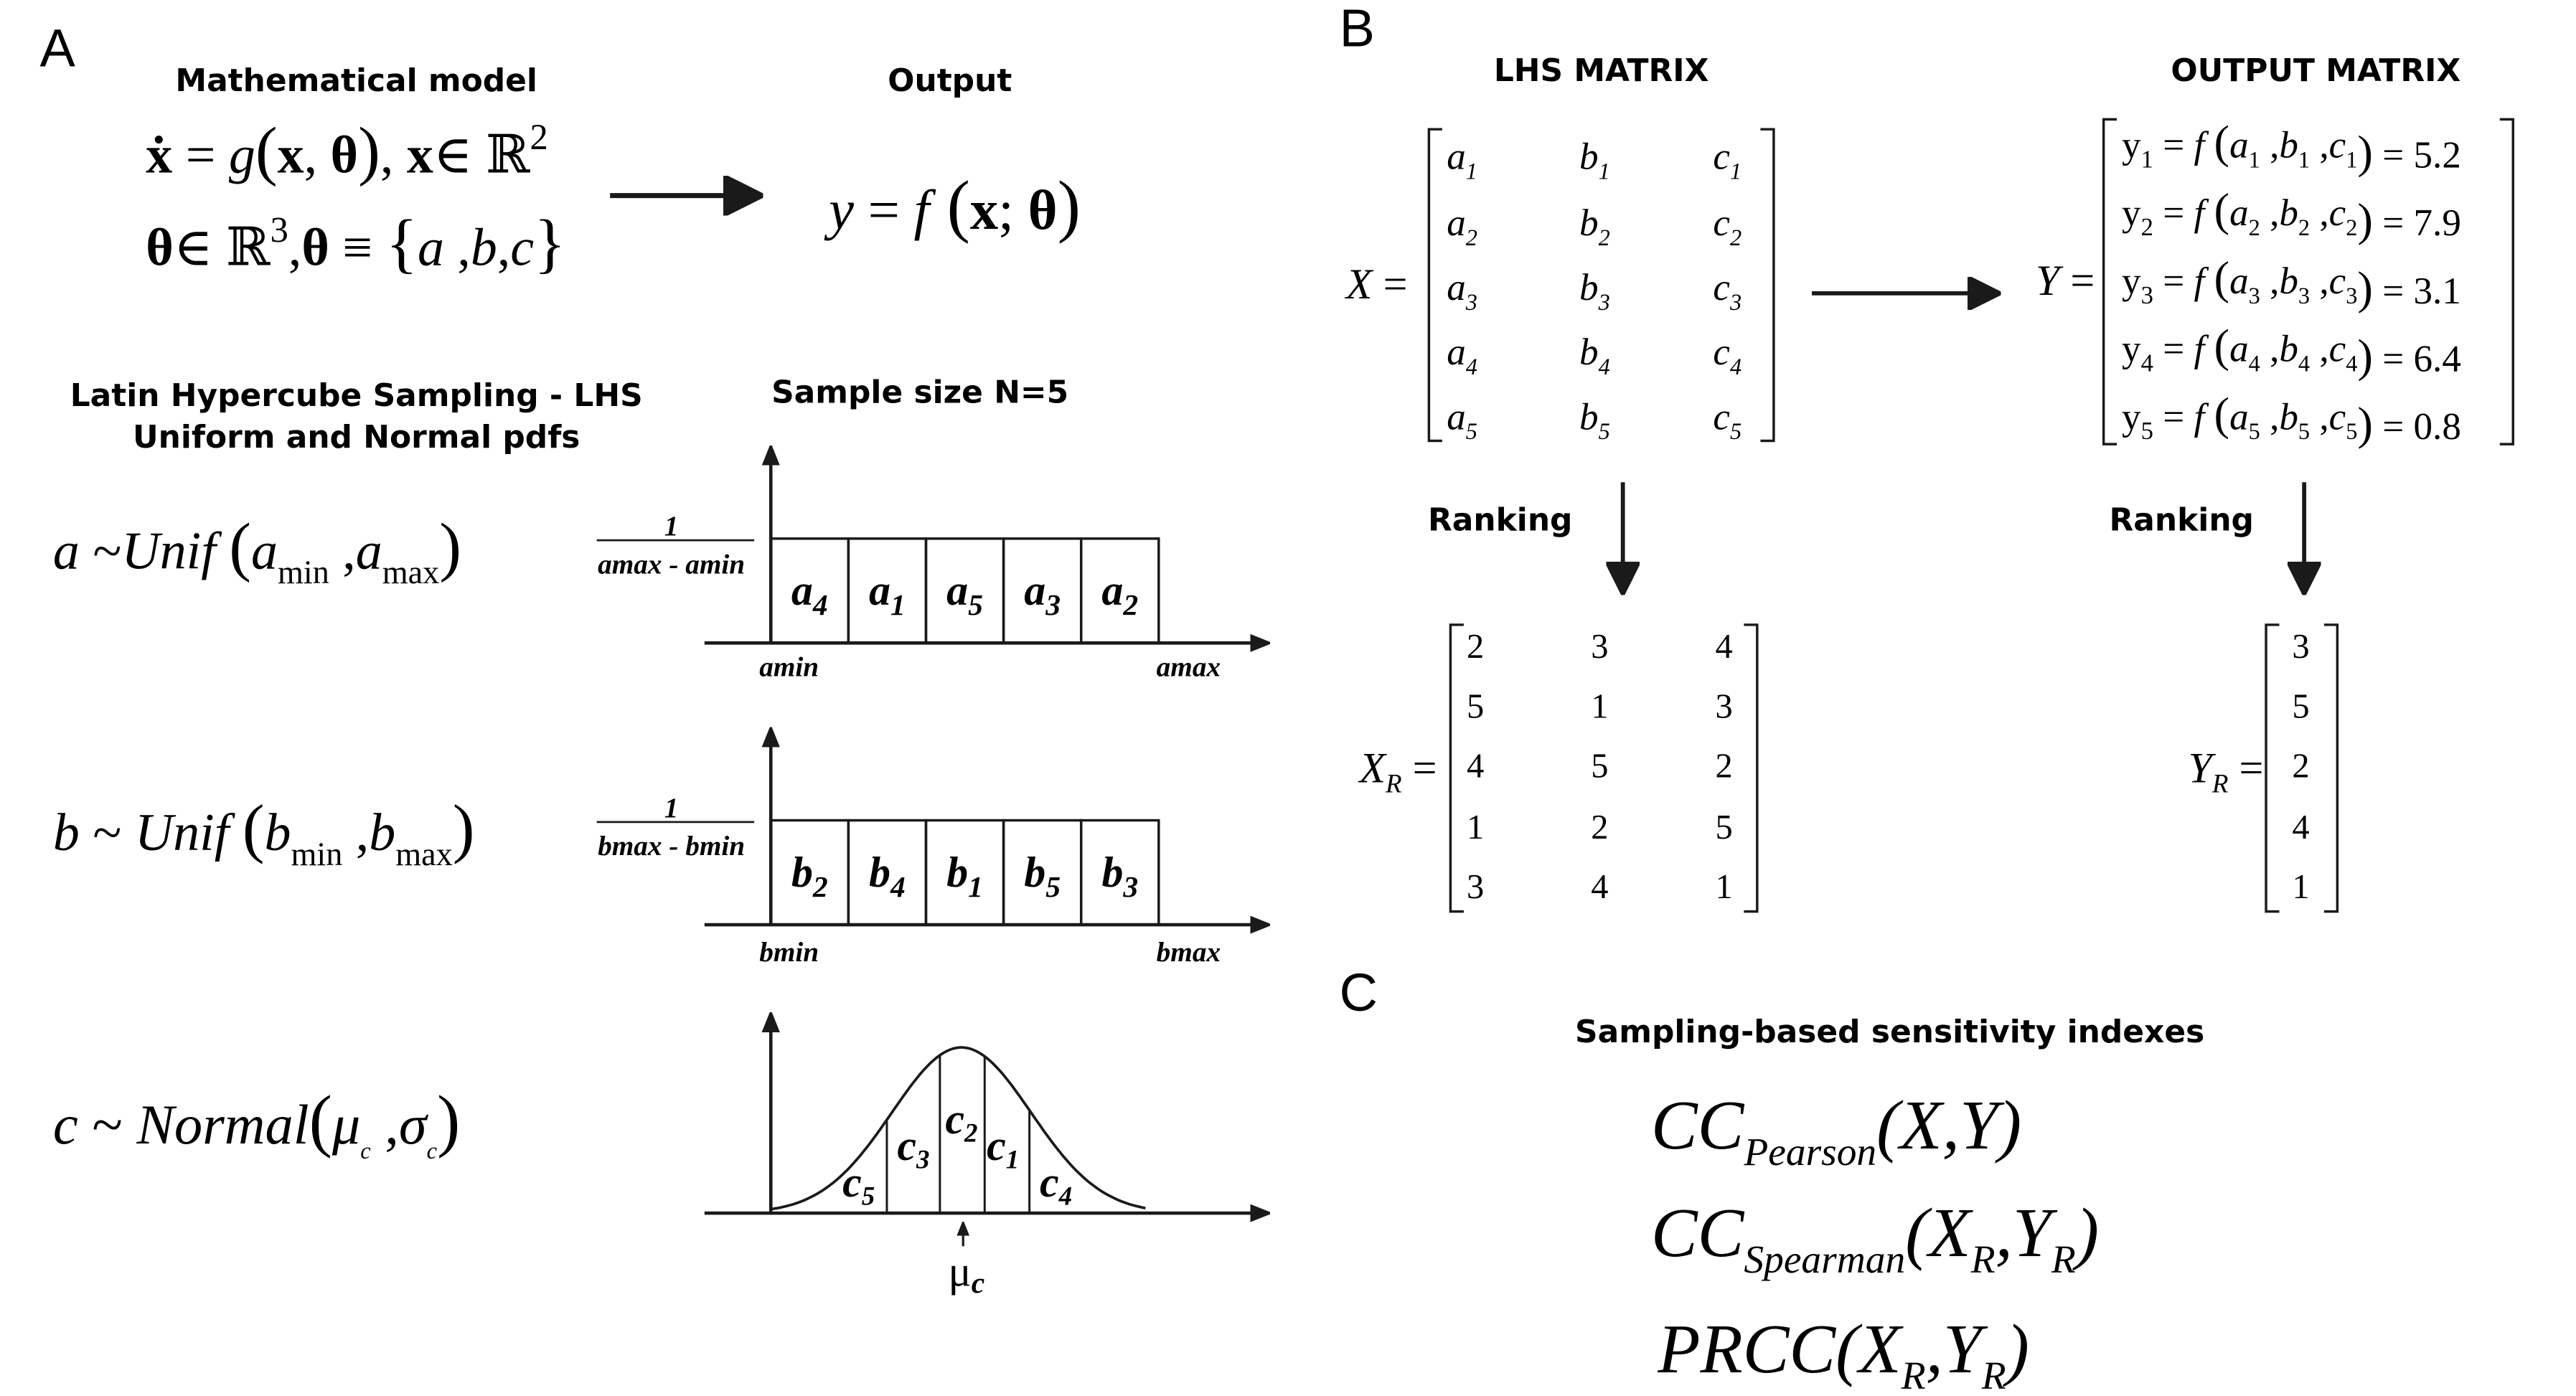  What do you see at coordinates (1727, 226) in the screenshot?
I see `lhs-matrix-cell: c2` at bounding box center [1727, 226].